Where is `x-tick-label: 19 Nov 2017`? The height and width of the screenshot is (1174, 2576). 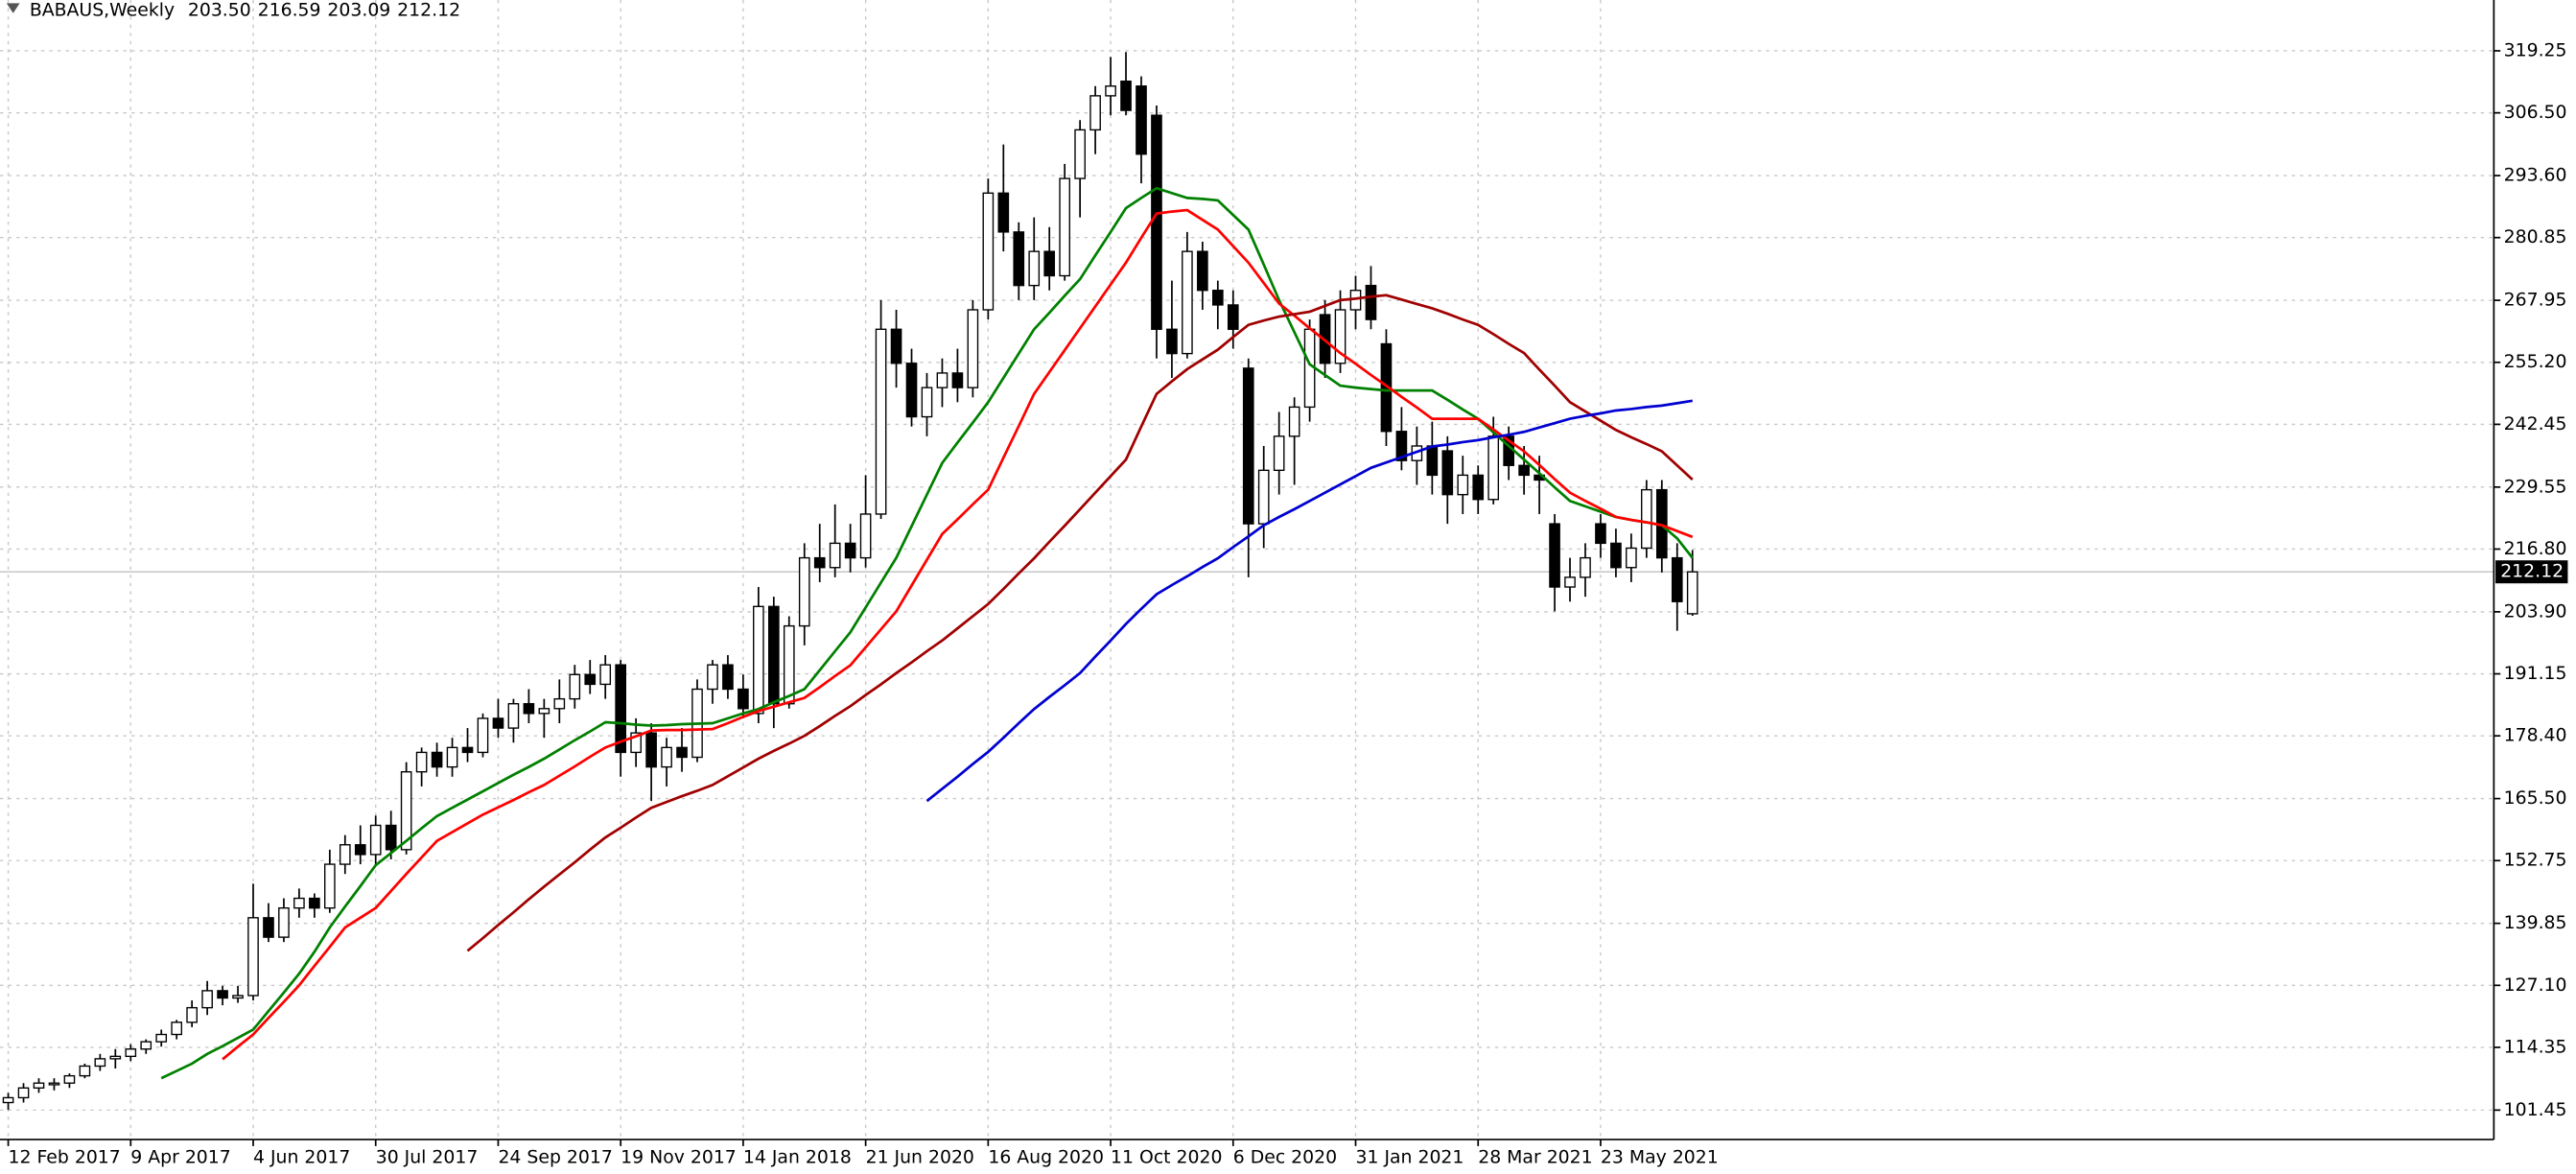 x-tick-label: 19 Nov 2017 is located at coordinates (679, 1157).